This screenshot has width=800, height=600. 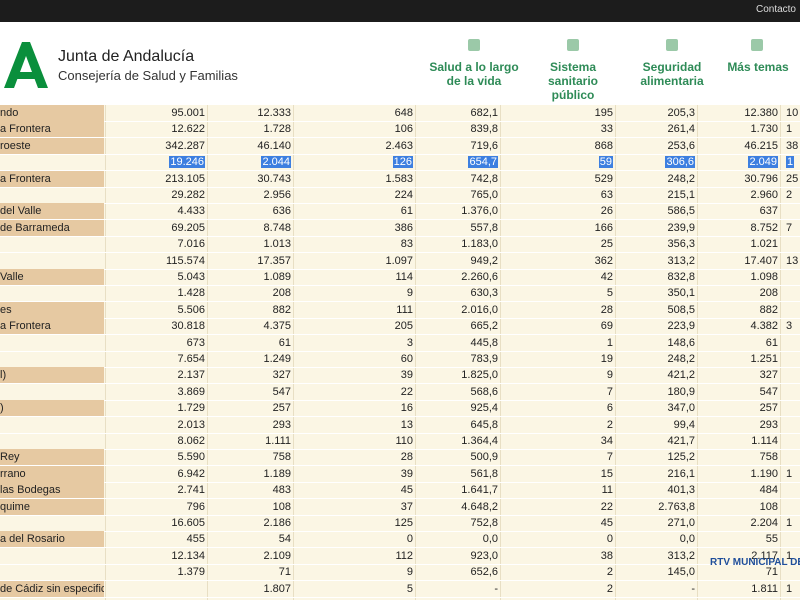 I want to click on cell-text: 923,0, so click(x=484, y=555).